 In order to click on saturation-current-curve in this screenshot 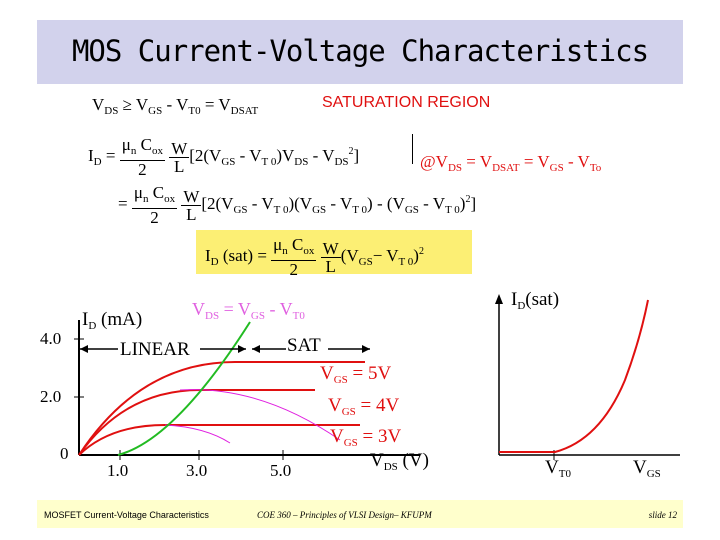, I will do `click(574, 376)`.